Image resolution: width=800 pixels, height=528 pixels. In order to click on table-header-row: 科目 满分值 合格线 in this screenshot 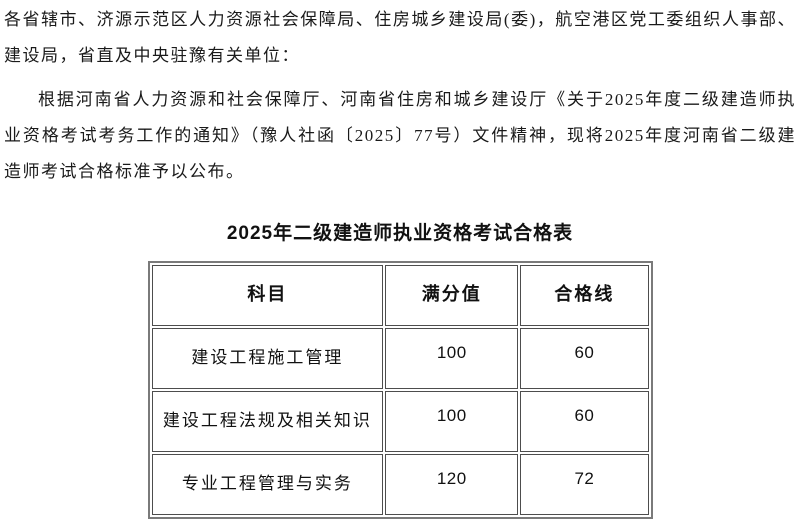, I will do `click(400, 295)`.